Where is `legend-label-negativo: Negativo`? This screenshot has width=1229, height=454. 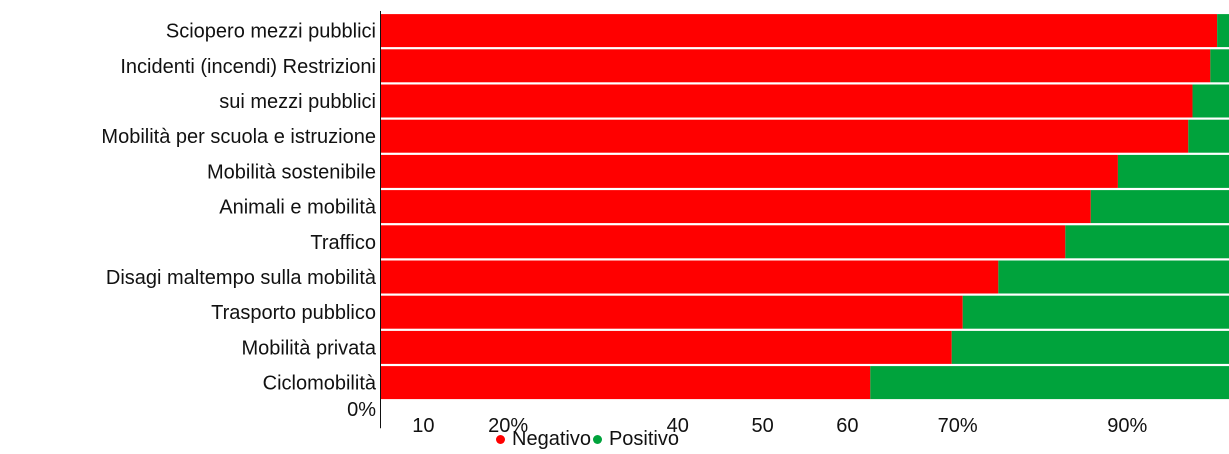 legend-label-negativo: Negativo is located at coordinates (551, 439).